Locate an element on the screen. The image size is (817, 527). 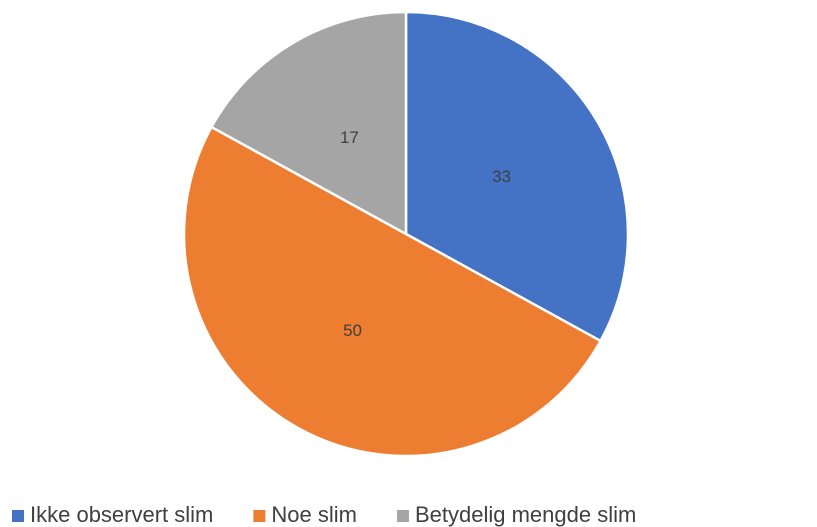
legend-label: Noe slim is located at coordinates (314, 514).